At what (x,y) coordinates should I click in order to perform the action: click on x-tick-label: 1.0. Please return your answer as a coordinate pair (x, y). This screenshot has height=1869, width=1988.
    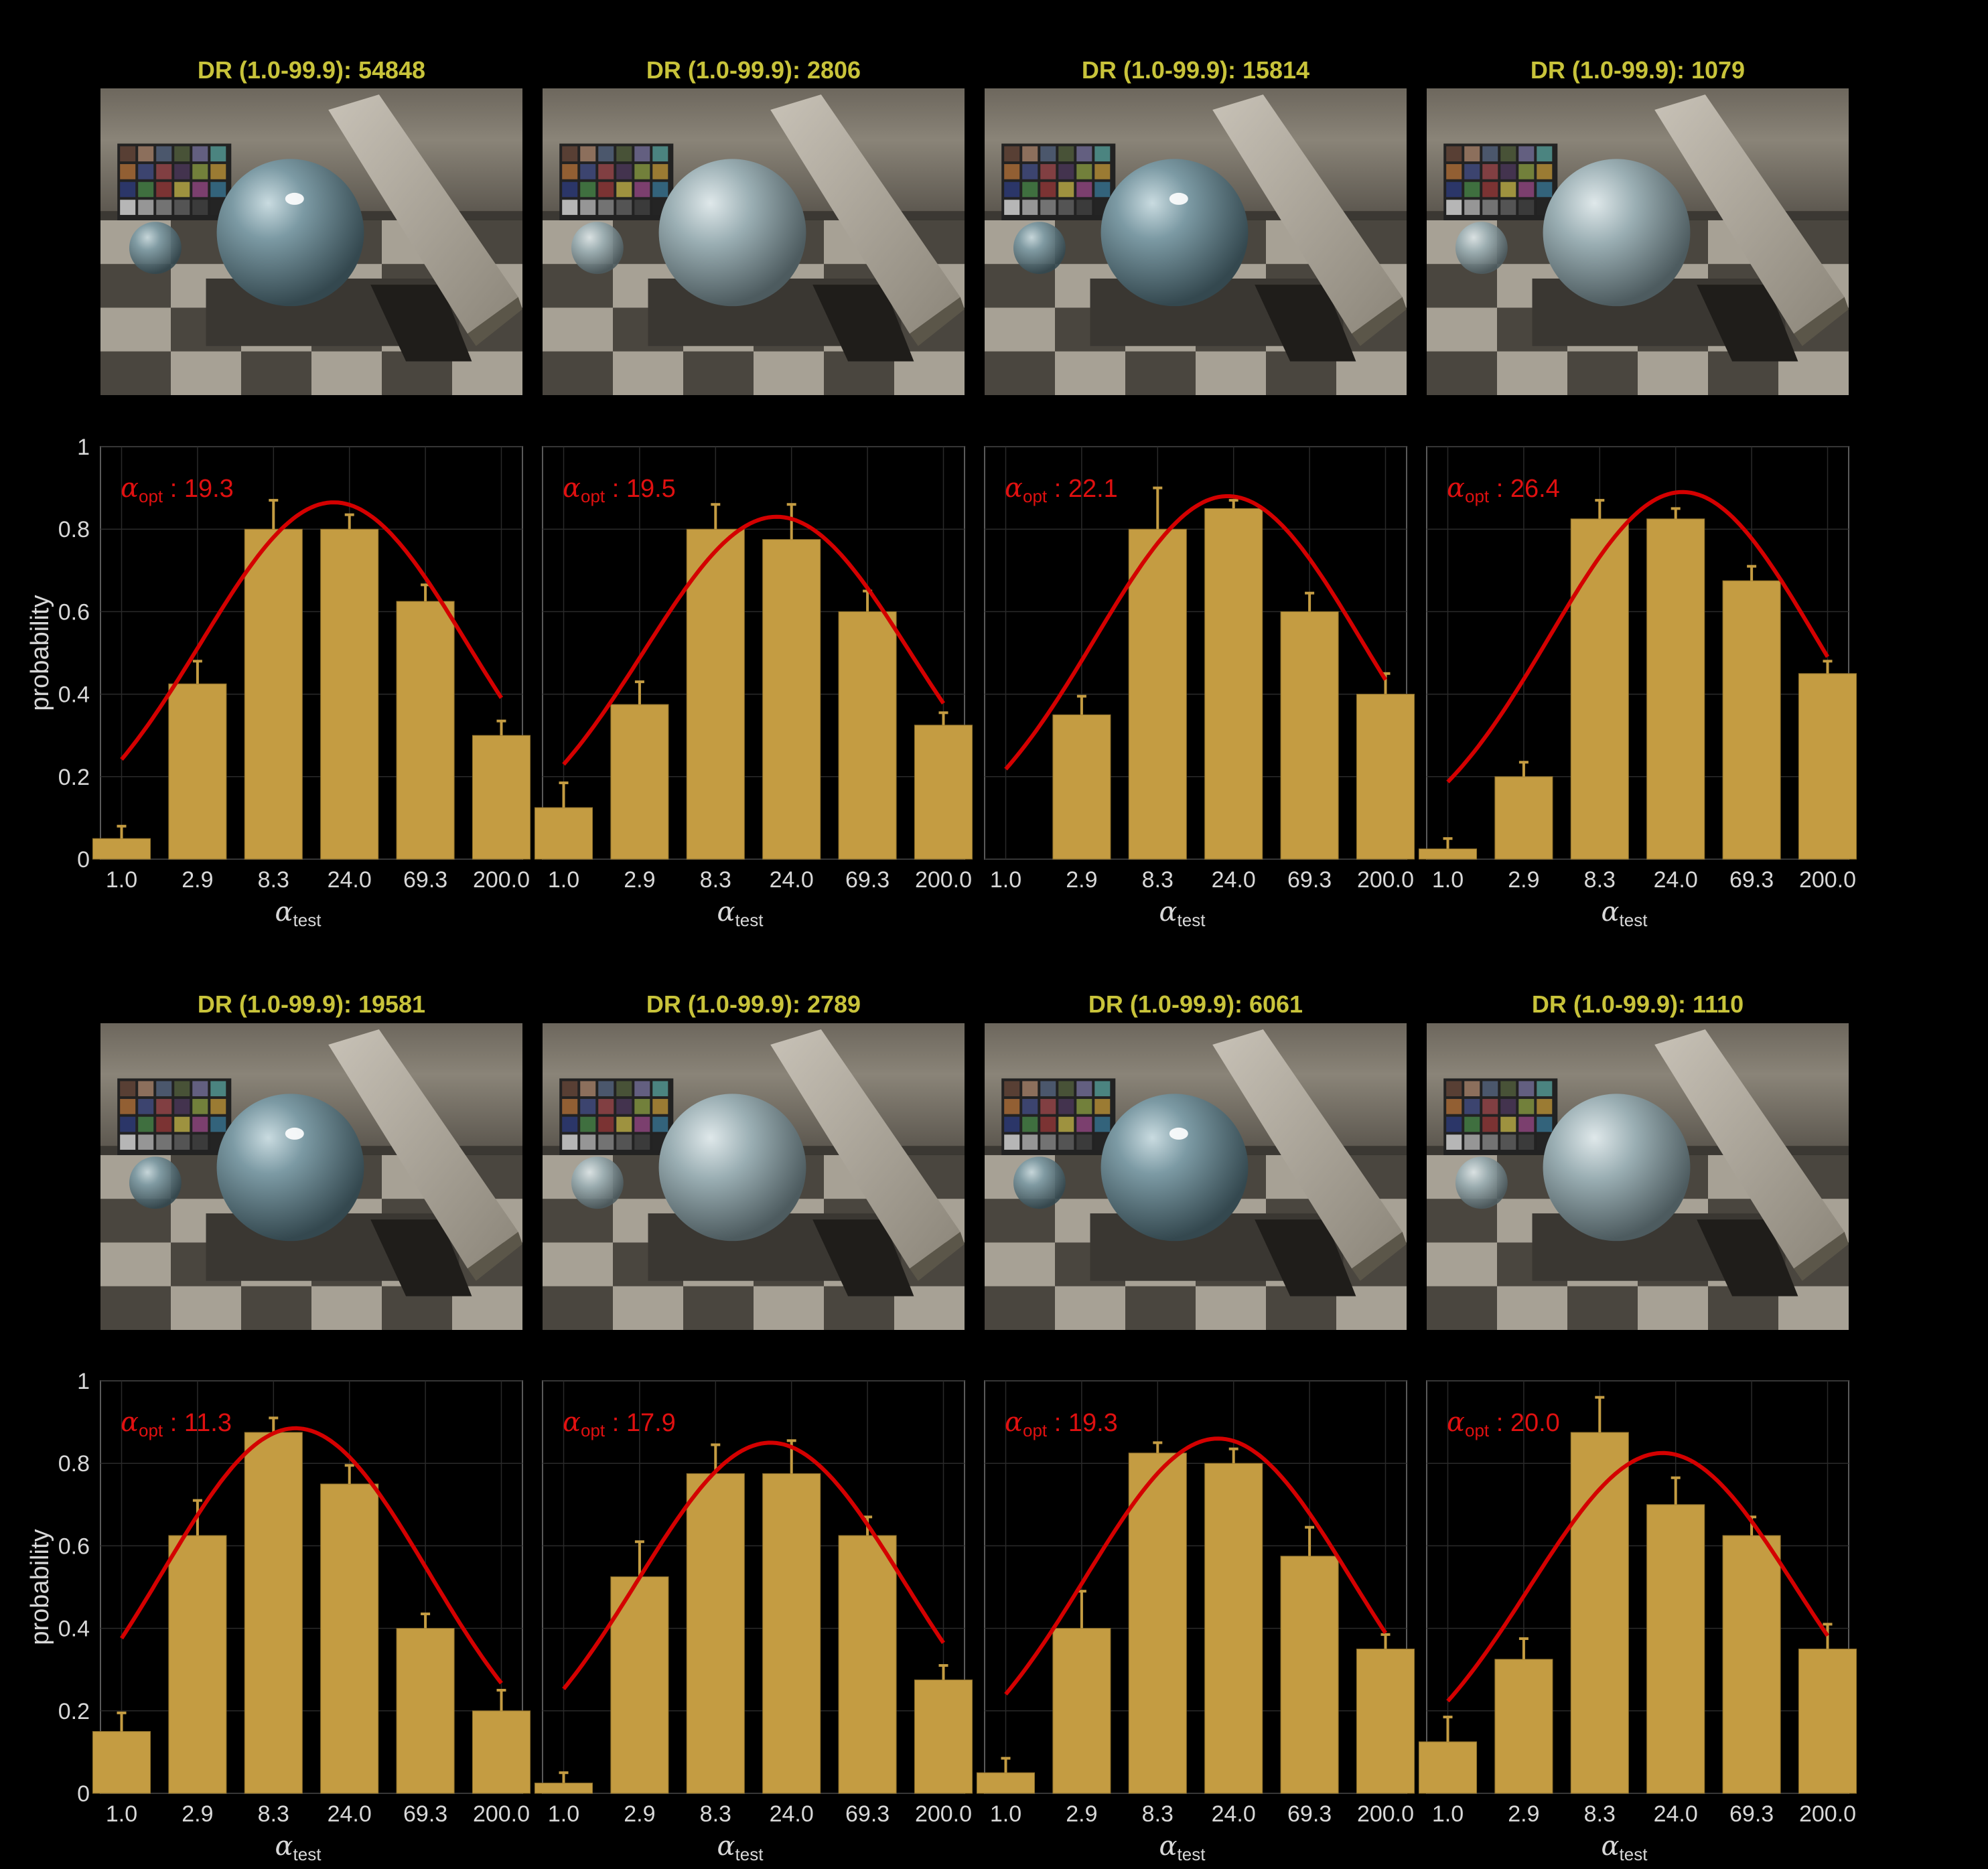
    Looking at the image, I should click on (1448, 880).